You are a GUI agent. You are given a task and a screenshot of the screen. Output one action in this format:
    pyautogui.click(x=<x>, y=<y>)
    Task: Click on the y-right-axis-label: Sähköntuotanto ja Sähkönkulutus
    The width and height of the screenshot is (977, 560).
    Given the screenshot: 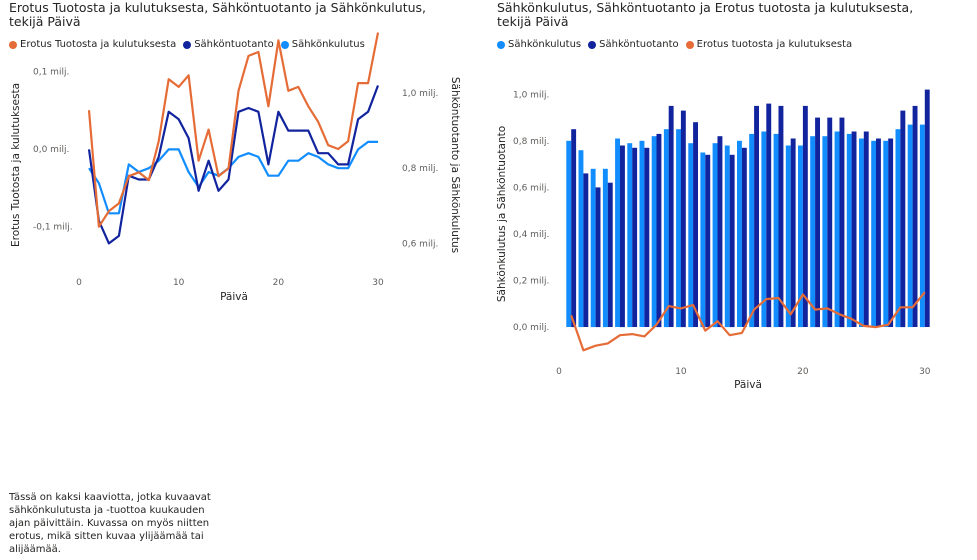 What is the action you would take?
    pyautogui.click(x=455, y=165)
    